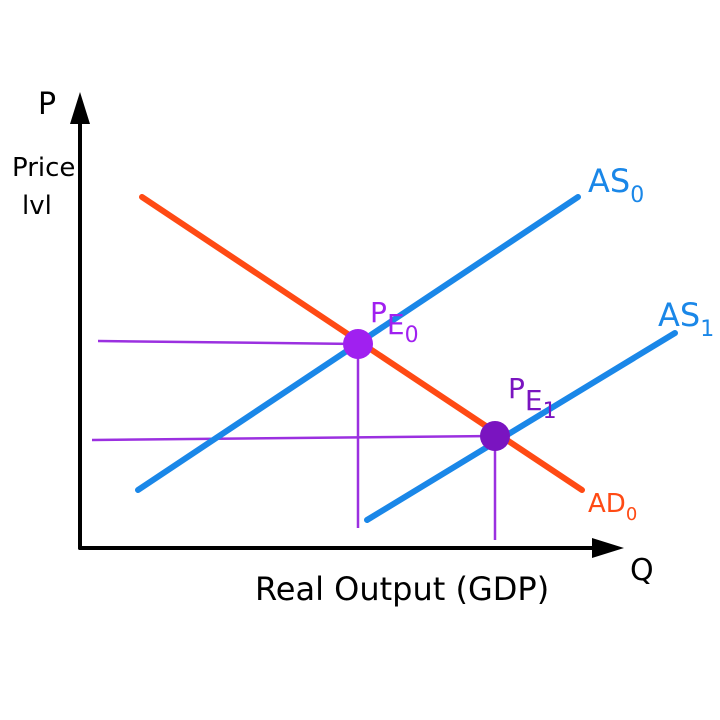  Describe the element at coordinates (707, 329) in the screenshot. I see `curve-label-subscript: 1` at that location.